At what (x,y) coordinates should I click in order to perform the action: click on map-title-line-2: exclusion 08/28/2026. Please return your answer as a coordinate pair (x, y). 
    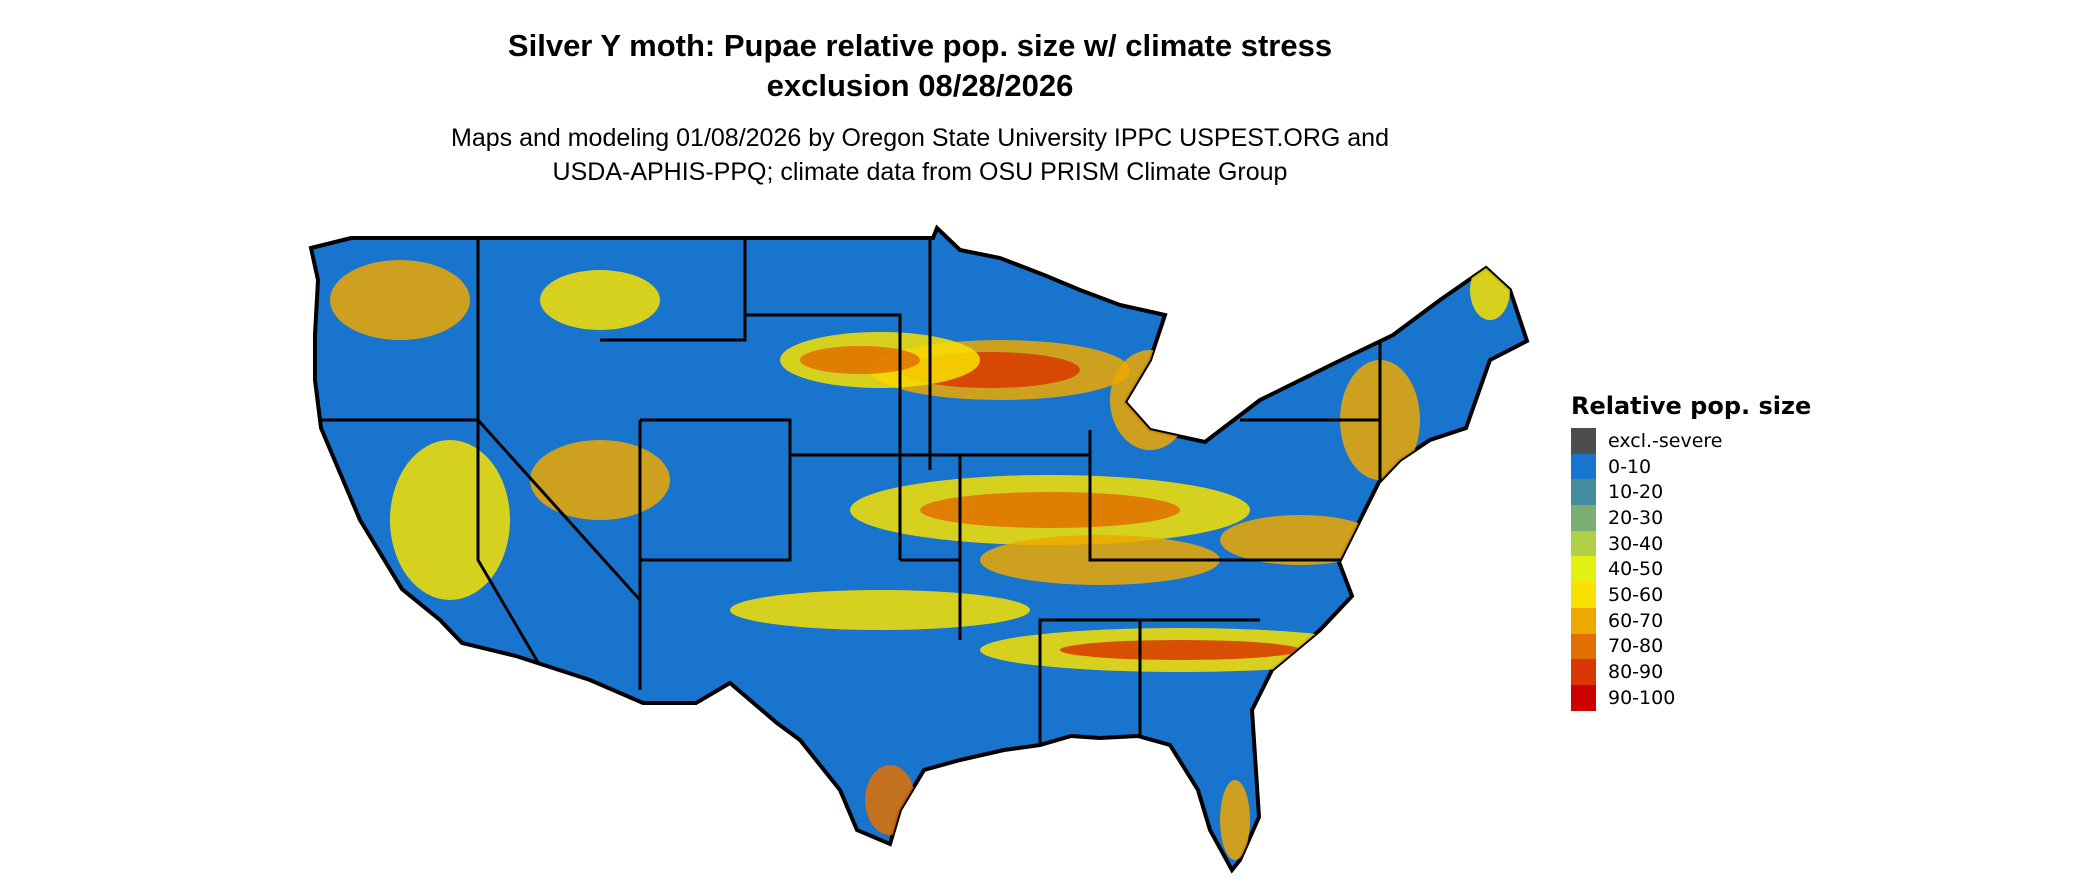
    Looking at the image, I should click on (920, 85).